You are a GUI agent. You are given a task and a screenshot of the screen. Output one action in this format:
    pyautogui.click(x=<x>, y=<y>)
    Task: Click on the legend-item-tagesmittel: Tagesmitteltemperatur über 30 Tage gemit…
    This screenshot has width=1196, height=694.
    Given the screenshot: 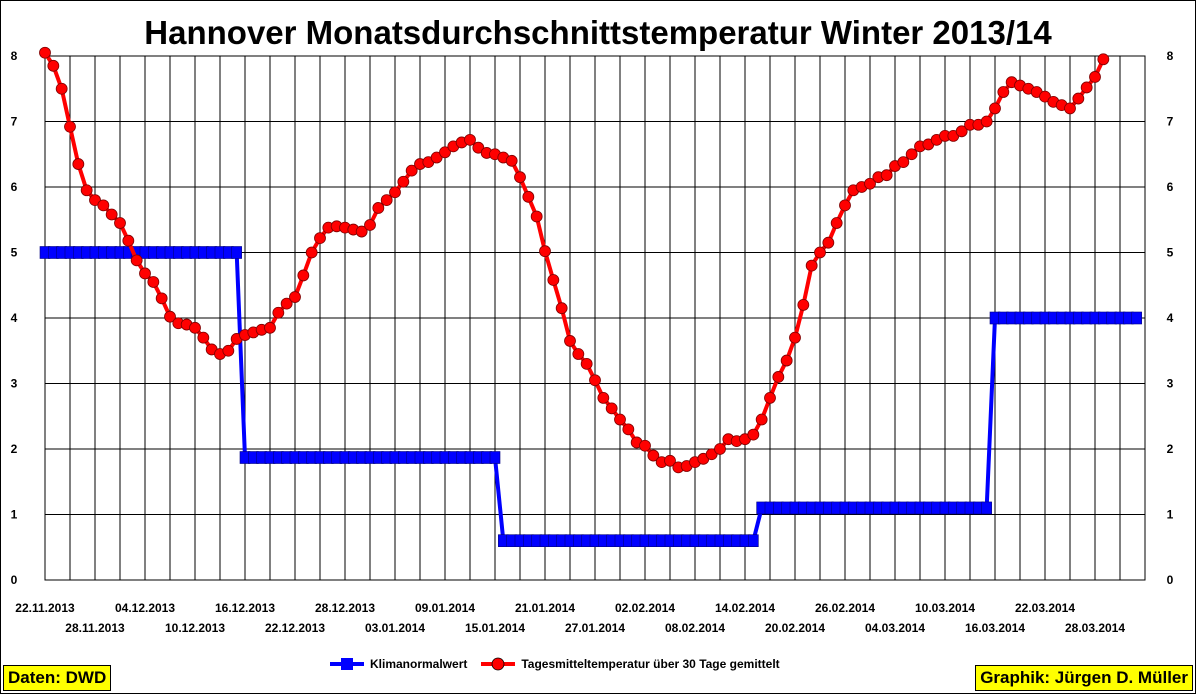 What is the action you would take?
    pyautogui.click(x=630, y=664)
    